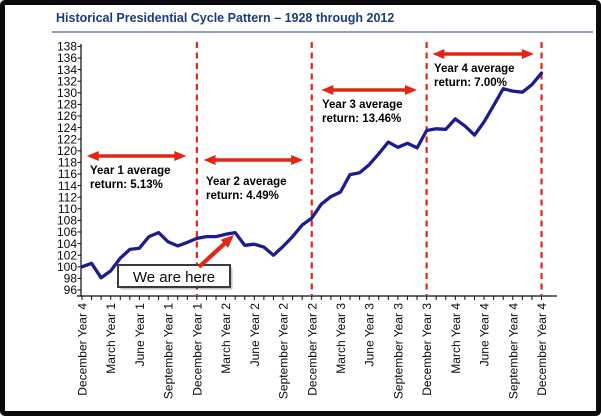  What do you see at coordinates (67, 105) in the screenshot?
I see `y-axis-tick-label: 128` at bounding box center [67, 105].